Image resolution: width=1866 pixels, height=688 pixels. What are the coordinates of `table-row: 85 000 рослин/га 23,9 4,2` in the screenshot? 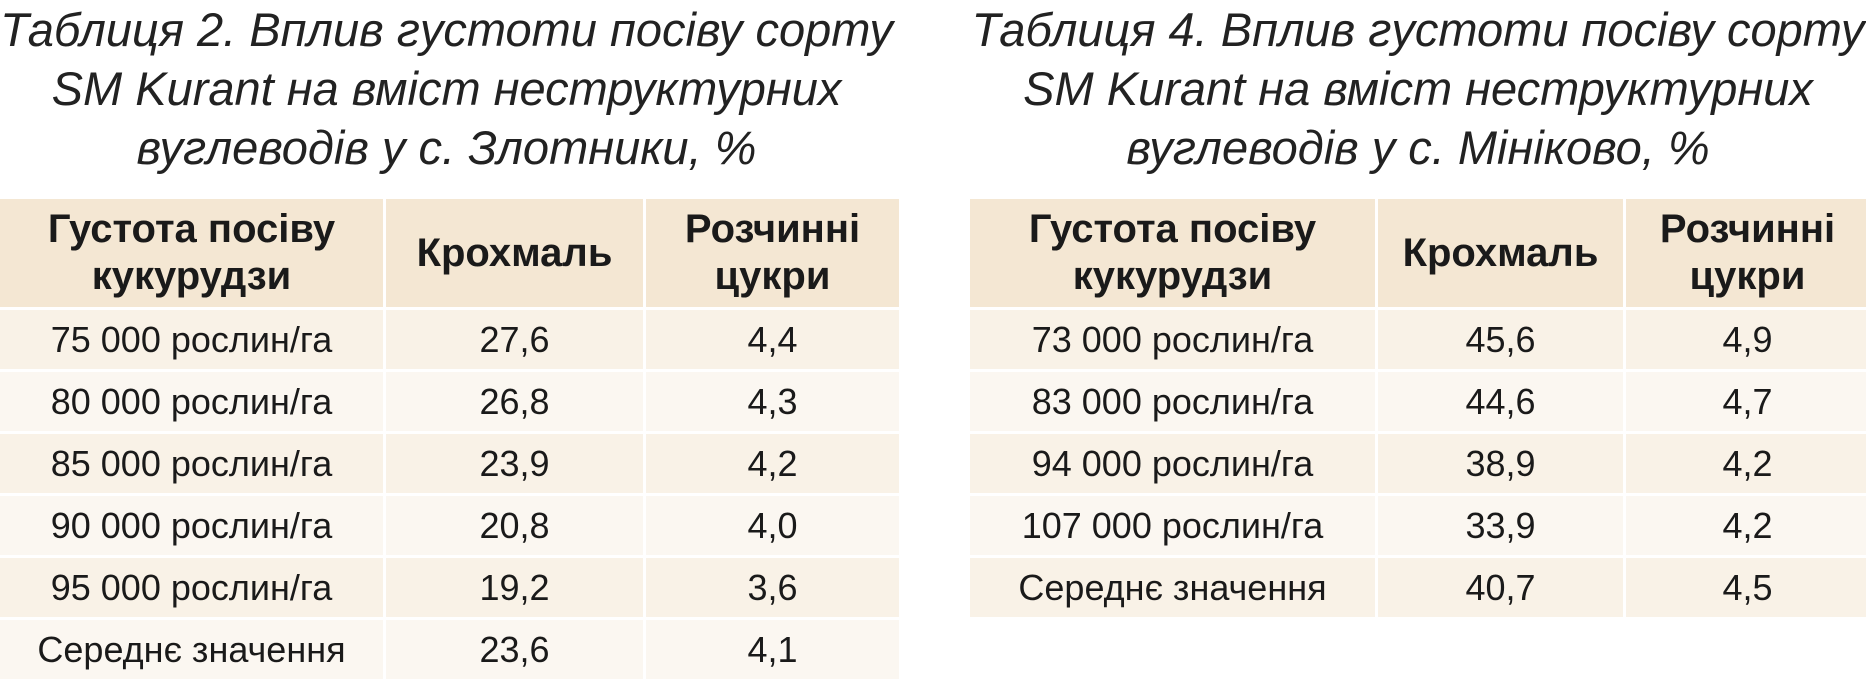 It's located at (449, 463).